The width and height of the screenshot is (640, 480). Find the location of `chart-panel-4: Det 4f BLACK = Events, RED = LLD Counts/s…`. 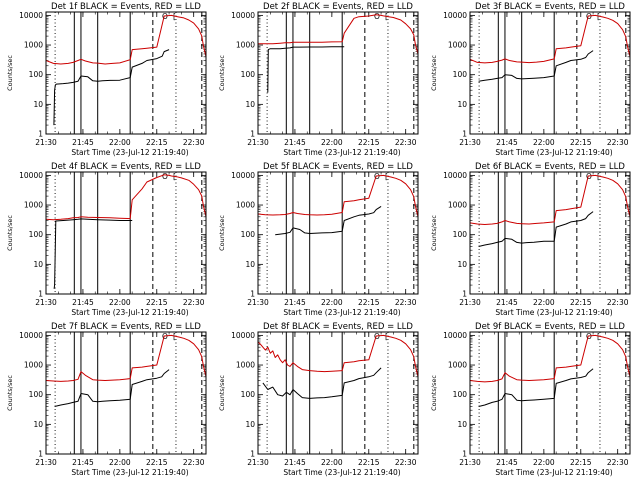

chart-panel-4: Det 4f BLACK = Events, RED = LLD Counts/s… is located at coordinates (106, 239).